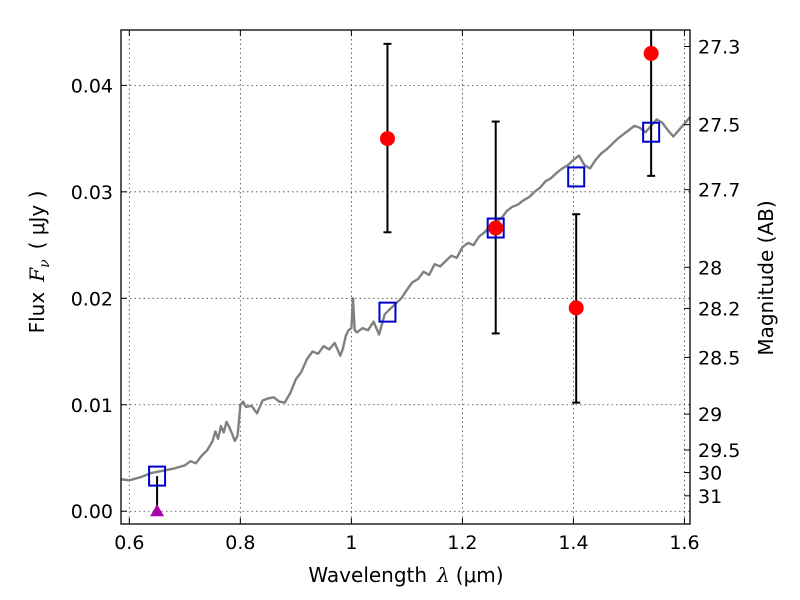 The image size is (800, 600). I want to click on magnitude-tick-label: 28.5, so click(719, 358).